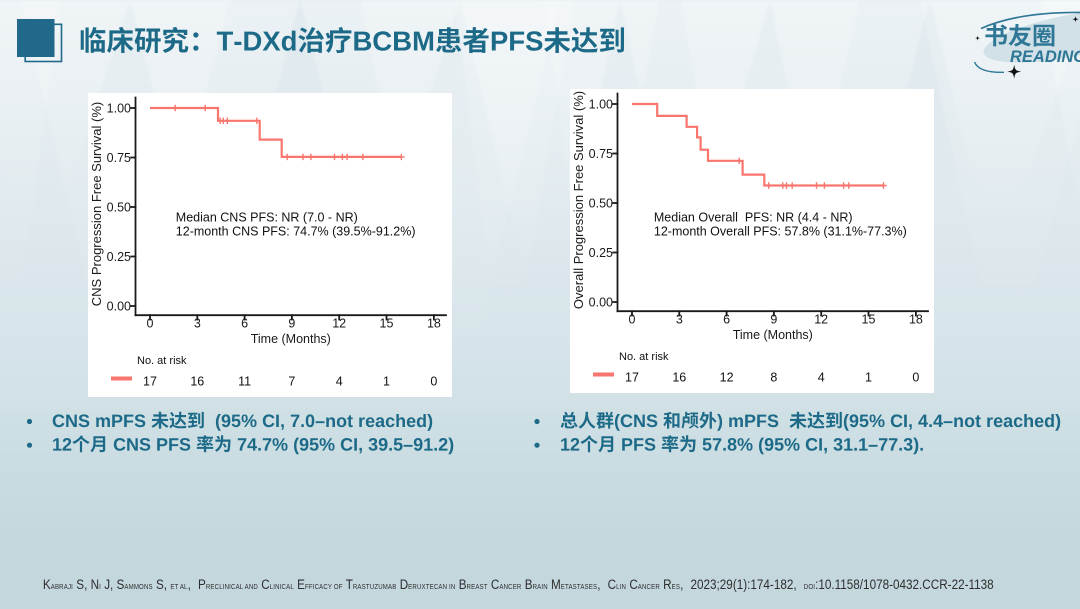  Describe the element at coordinates (291, 381) in the screenshot. I see `svg-text: 7` at that location.